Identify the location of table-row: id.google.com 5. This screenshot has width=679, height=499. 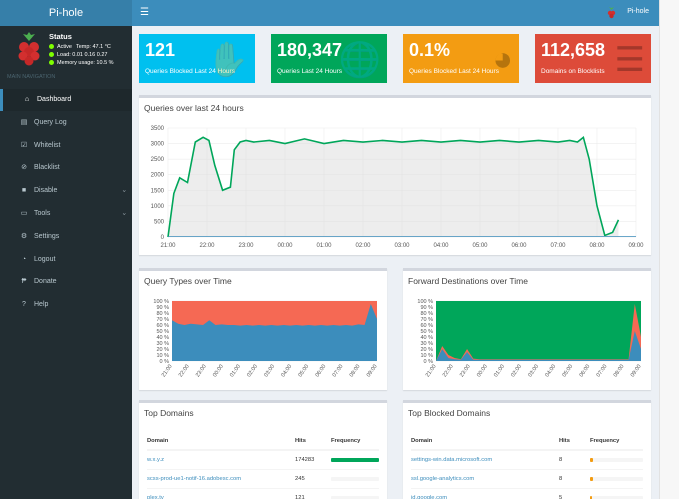
(527, 493).